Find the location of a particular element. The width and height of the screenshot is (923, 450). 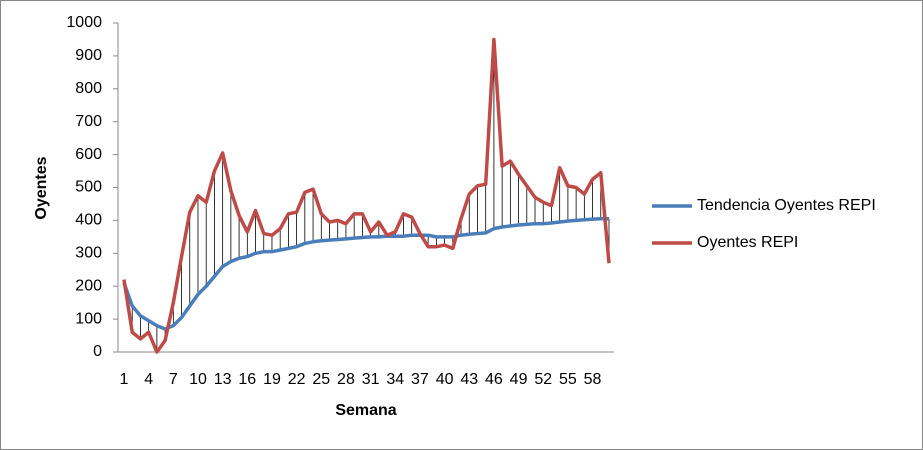

x-tick-label: 34 is located at coordinates (395, 379).